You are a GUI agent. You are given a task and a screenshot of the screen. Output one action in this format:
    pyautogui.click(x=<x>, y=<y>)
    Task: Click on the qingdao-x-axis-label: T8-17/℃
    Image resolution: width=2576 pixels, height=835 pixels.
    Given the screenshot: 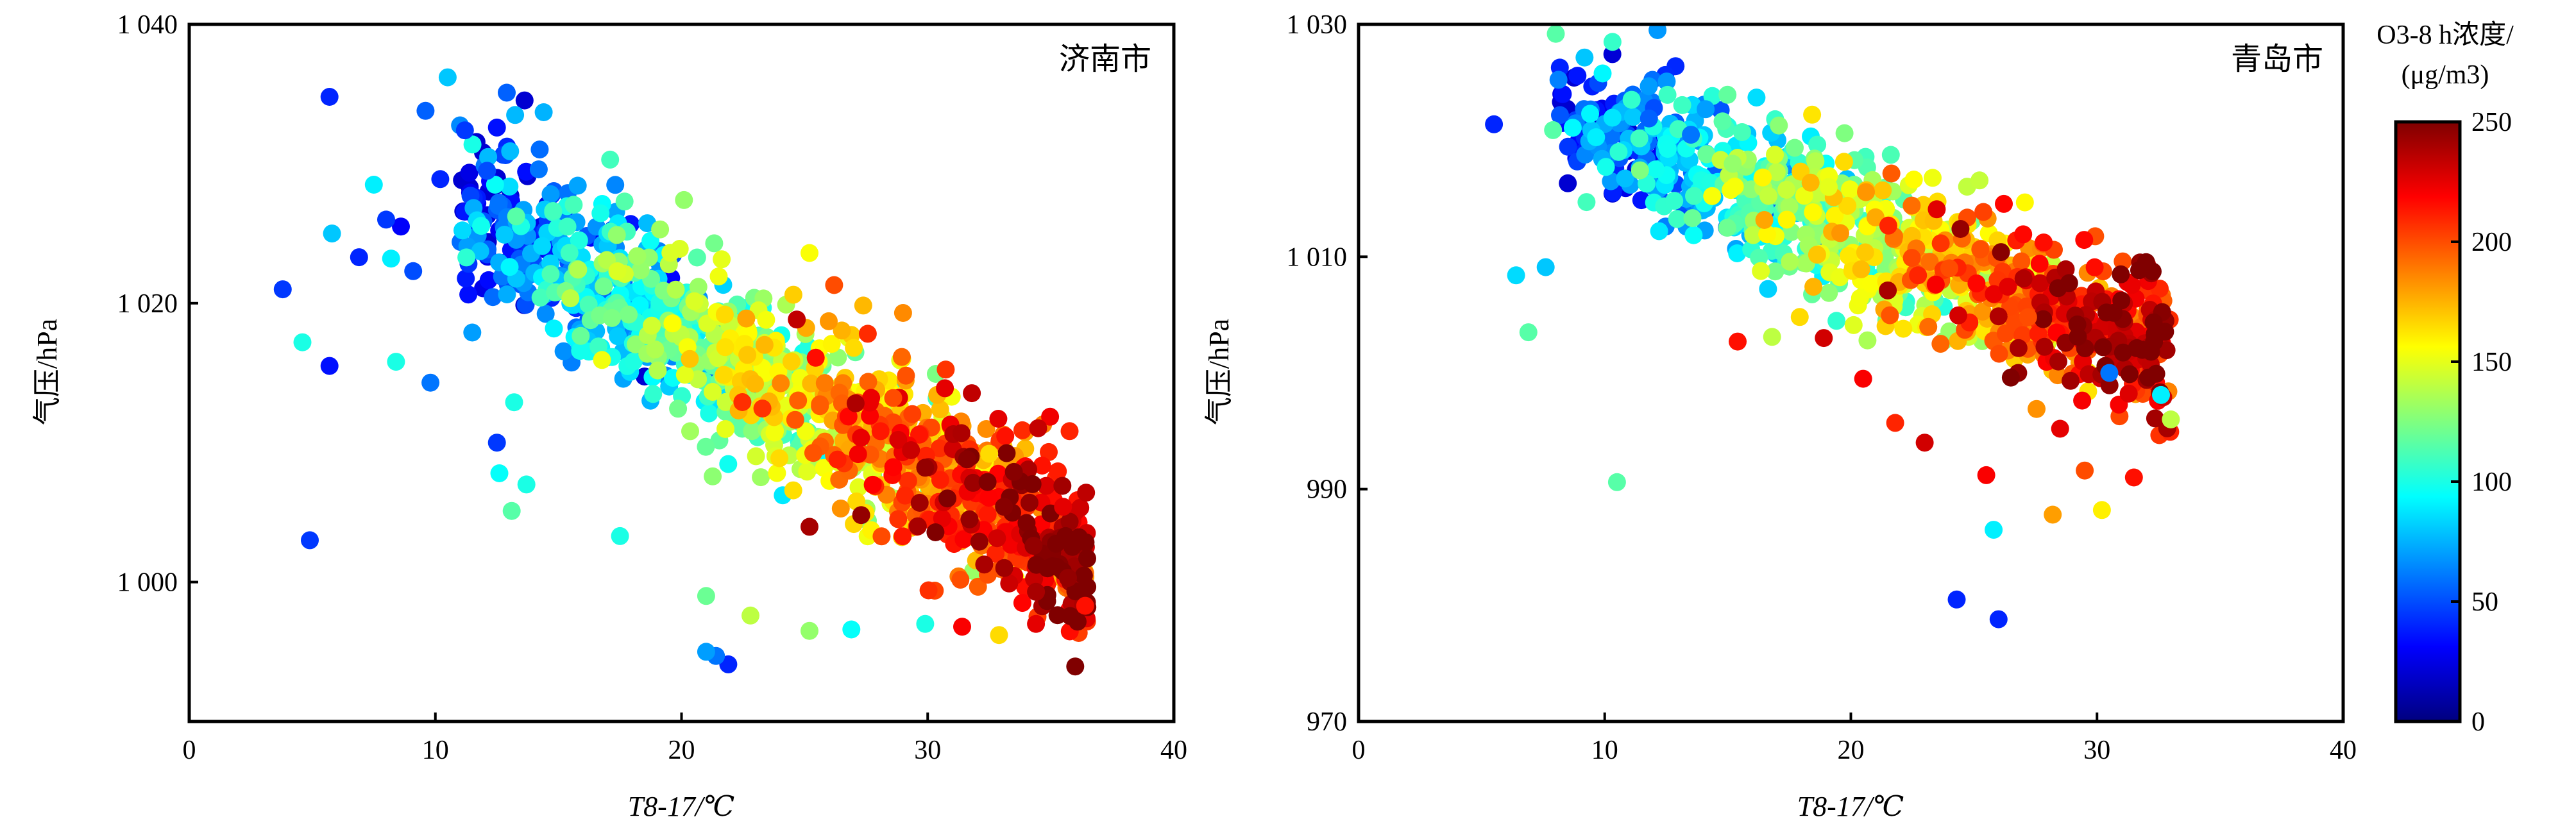 What is the action you would take?
    pyautogui.click(x=1850, y=806)
    